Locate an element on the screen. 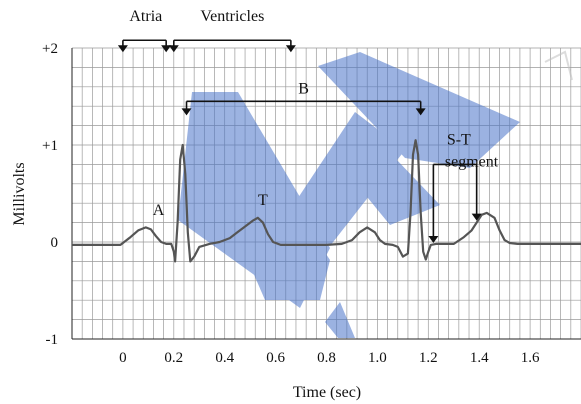 This screenshot has height=404, width=581. b-bracket-right-arrowhead is located at coordinates (420, 112).